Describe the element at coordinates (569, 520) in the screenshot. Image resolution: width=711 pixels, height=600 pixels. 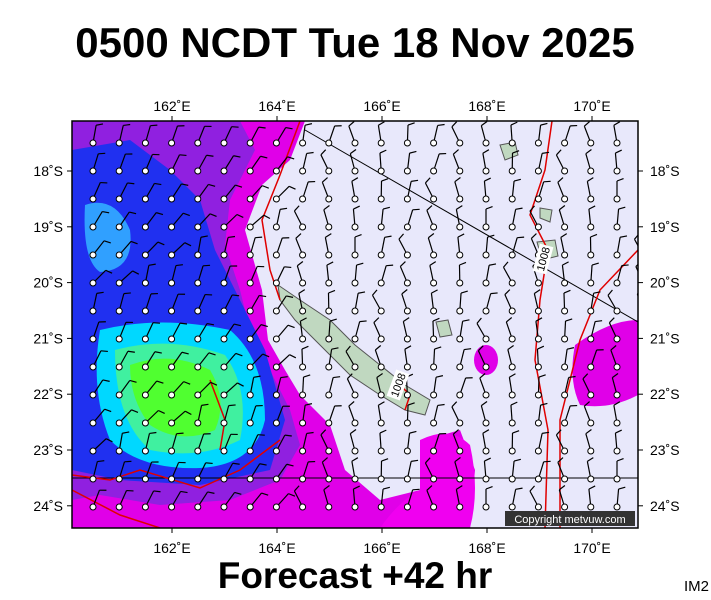
I see `copyright: Copyright metvuw.com` at that location.